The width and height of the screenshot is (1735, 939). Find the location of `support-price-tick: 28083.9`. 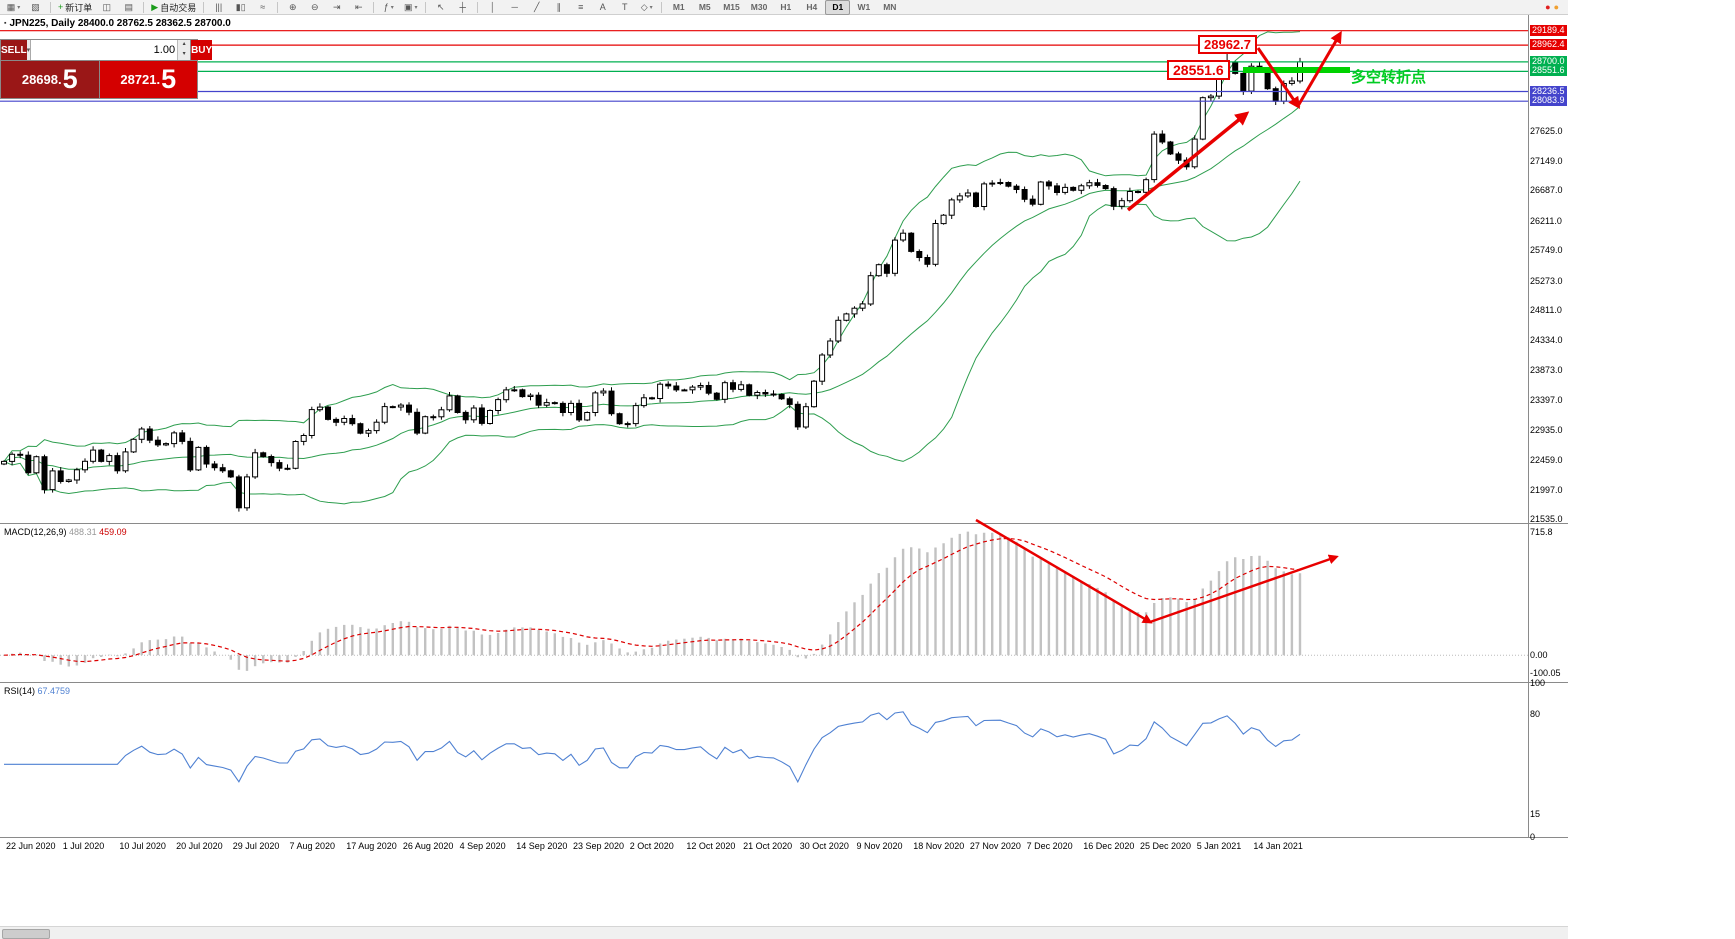

support-price-tick: 28083.9 is located at coordinates (1548, 101).